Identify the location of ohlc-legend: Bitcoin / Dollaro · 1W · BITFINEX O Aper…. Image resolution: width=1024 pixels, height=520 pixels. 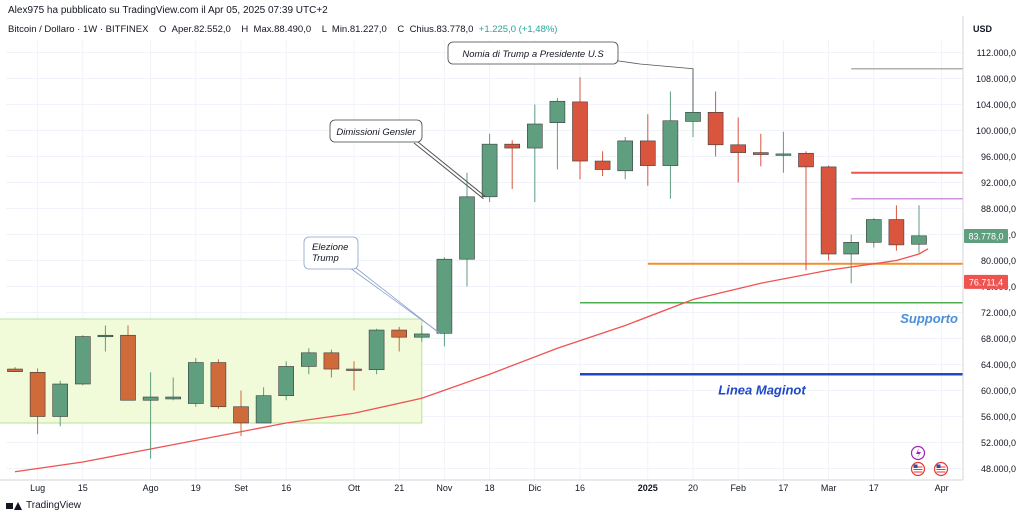
(282, 29).